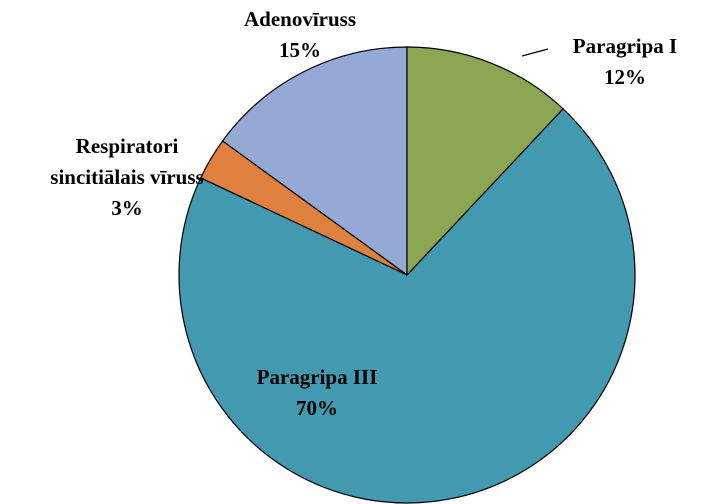 This screenshot has height=504, width=702. Describe the element at coordinates (625, 46) in the screenshot. I see `category-label: Paragripa I` at that location.